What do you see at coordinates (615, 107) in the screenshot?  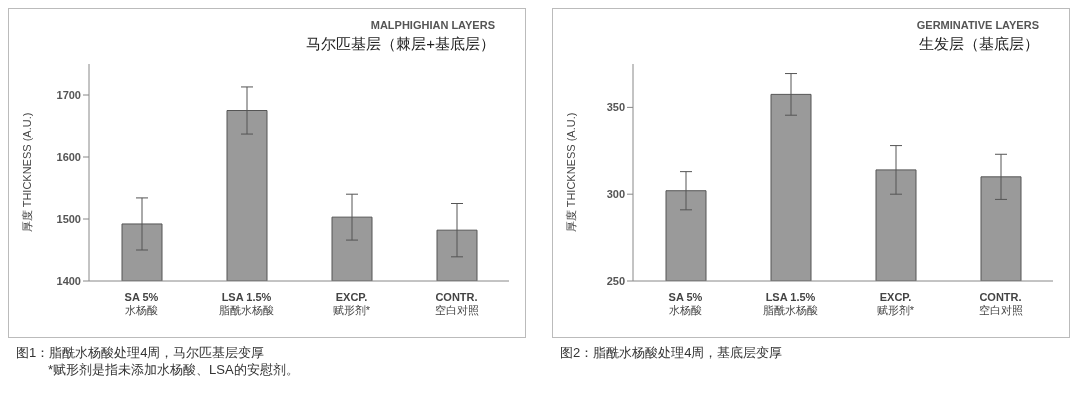 I see `y-tick-label: 350` at bounding box center [615, 107].